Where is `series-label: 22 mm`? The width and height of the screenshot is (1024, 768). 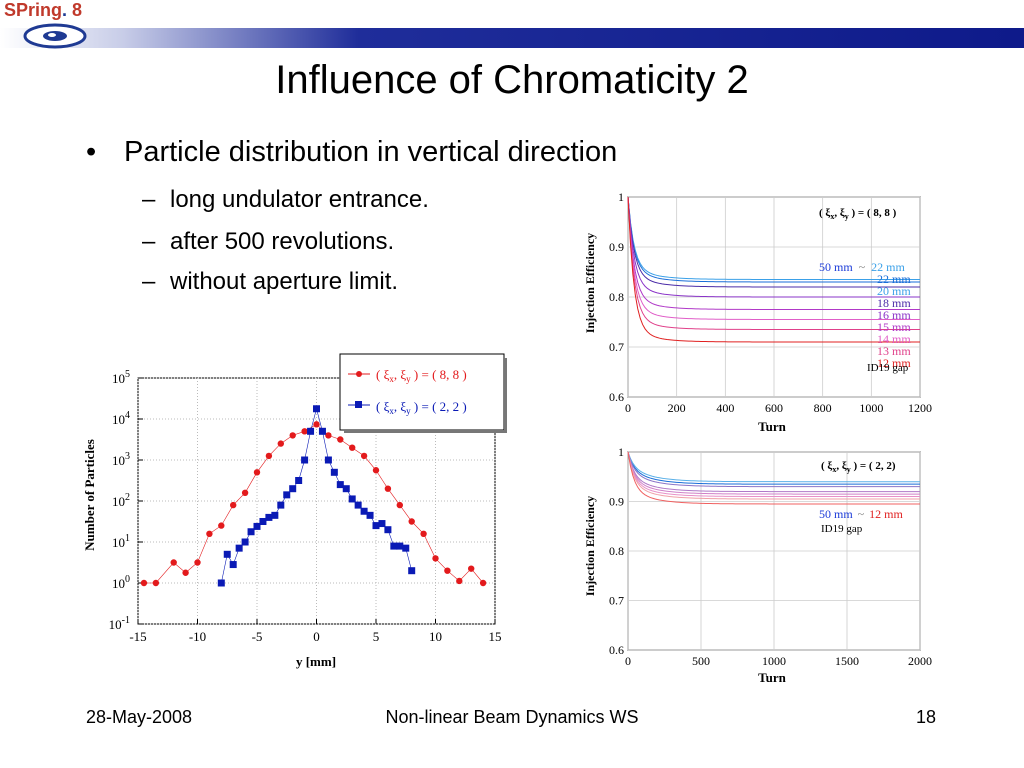 series-label: 22 mm is located at coordinates (894, 279).